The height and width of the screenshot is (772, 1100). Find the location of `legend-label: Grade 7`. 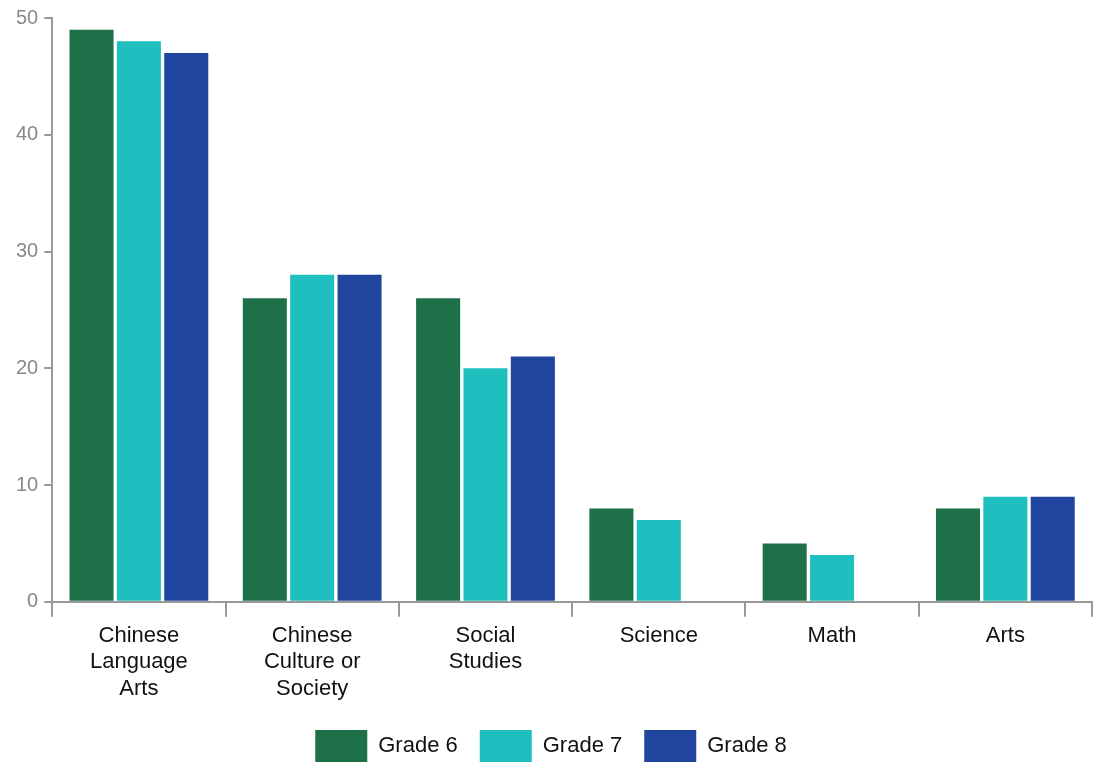

legend-label: Grade 7 is located at coordinates (582, 745).